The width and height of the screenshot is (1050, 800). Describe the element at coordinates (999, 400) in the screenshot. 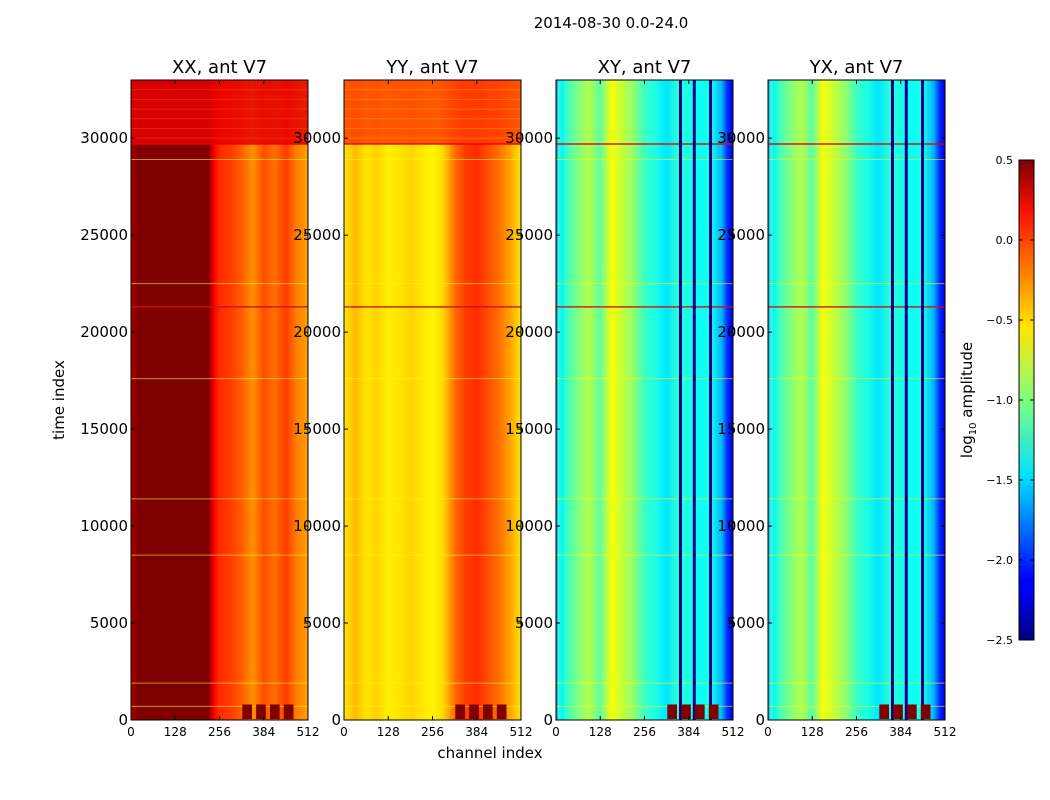

I see `colorbar-tick-label: −1.0` at that location.